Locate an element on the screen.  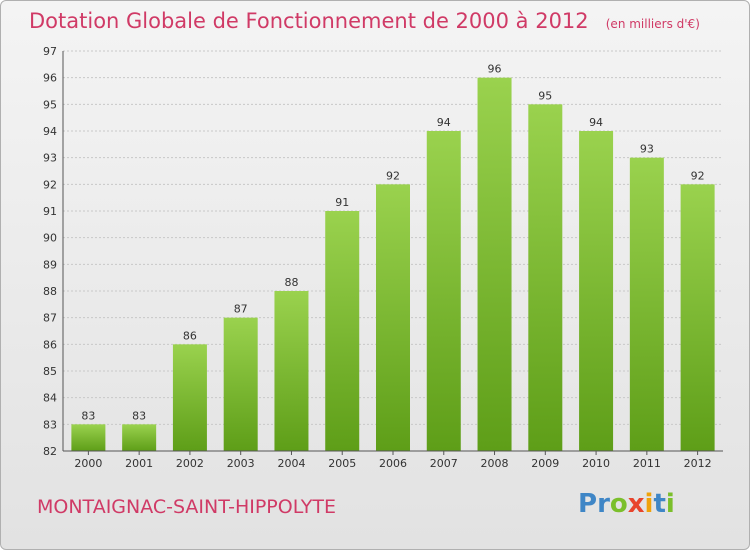
y-tick-label: 93 is located at coordinates (50, 158).